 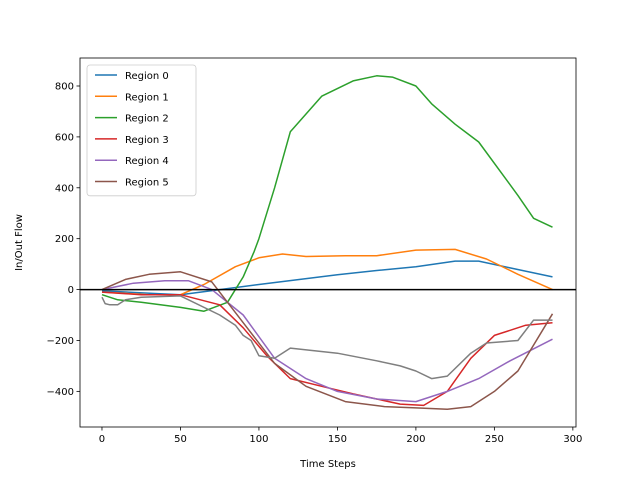 What do you see at coordinates (64, 137) in the screenshot?
I see `y-tick-label: 600` at bounding box center [64, 137].